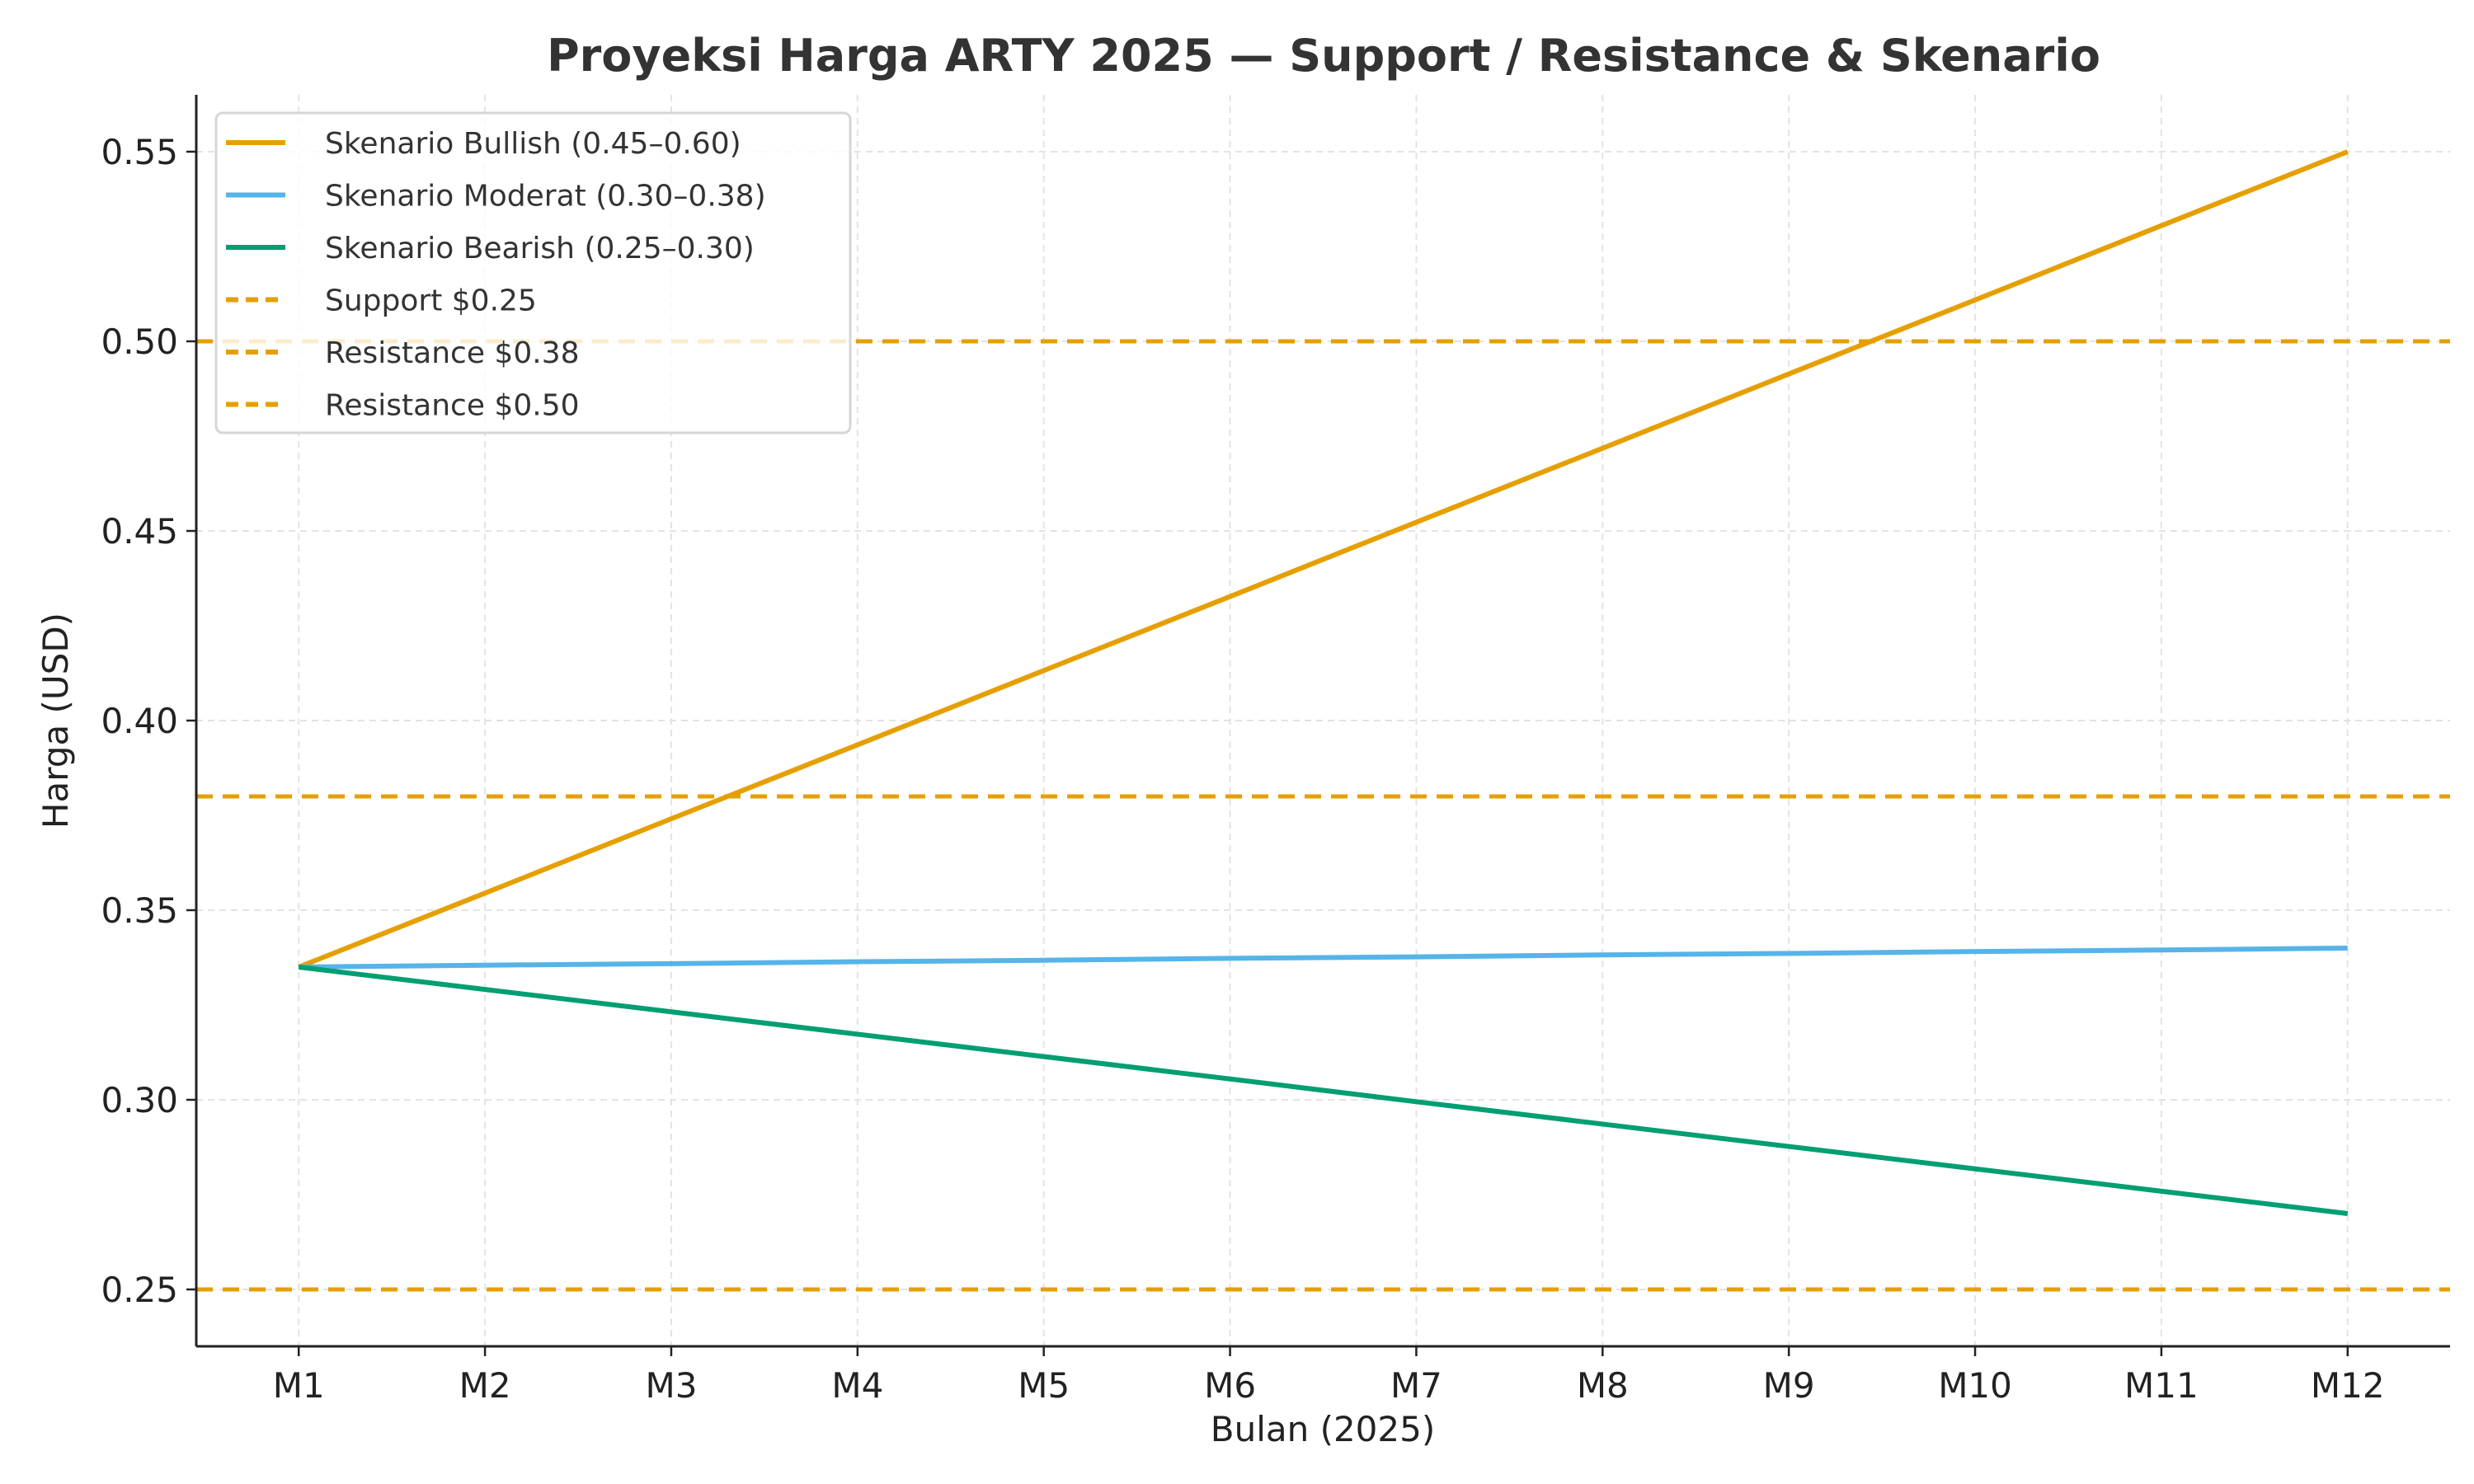 The image size is (2474, 1484). Describe the element at coordinates (139, 910) in the screenshot. I see `y-tick-label: 0.35` at that location.